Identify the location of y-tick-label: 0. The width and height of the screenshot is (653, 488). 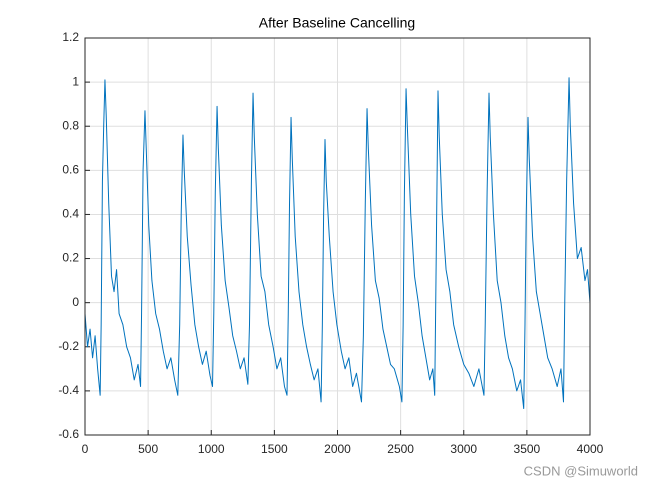
(75, 302).